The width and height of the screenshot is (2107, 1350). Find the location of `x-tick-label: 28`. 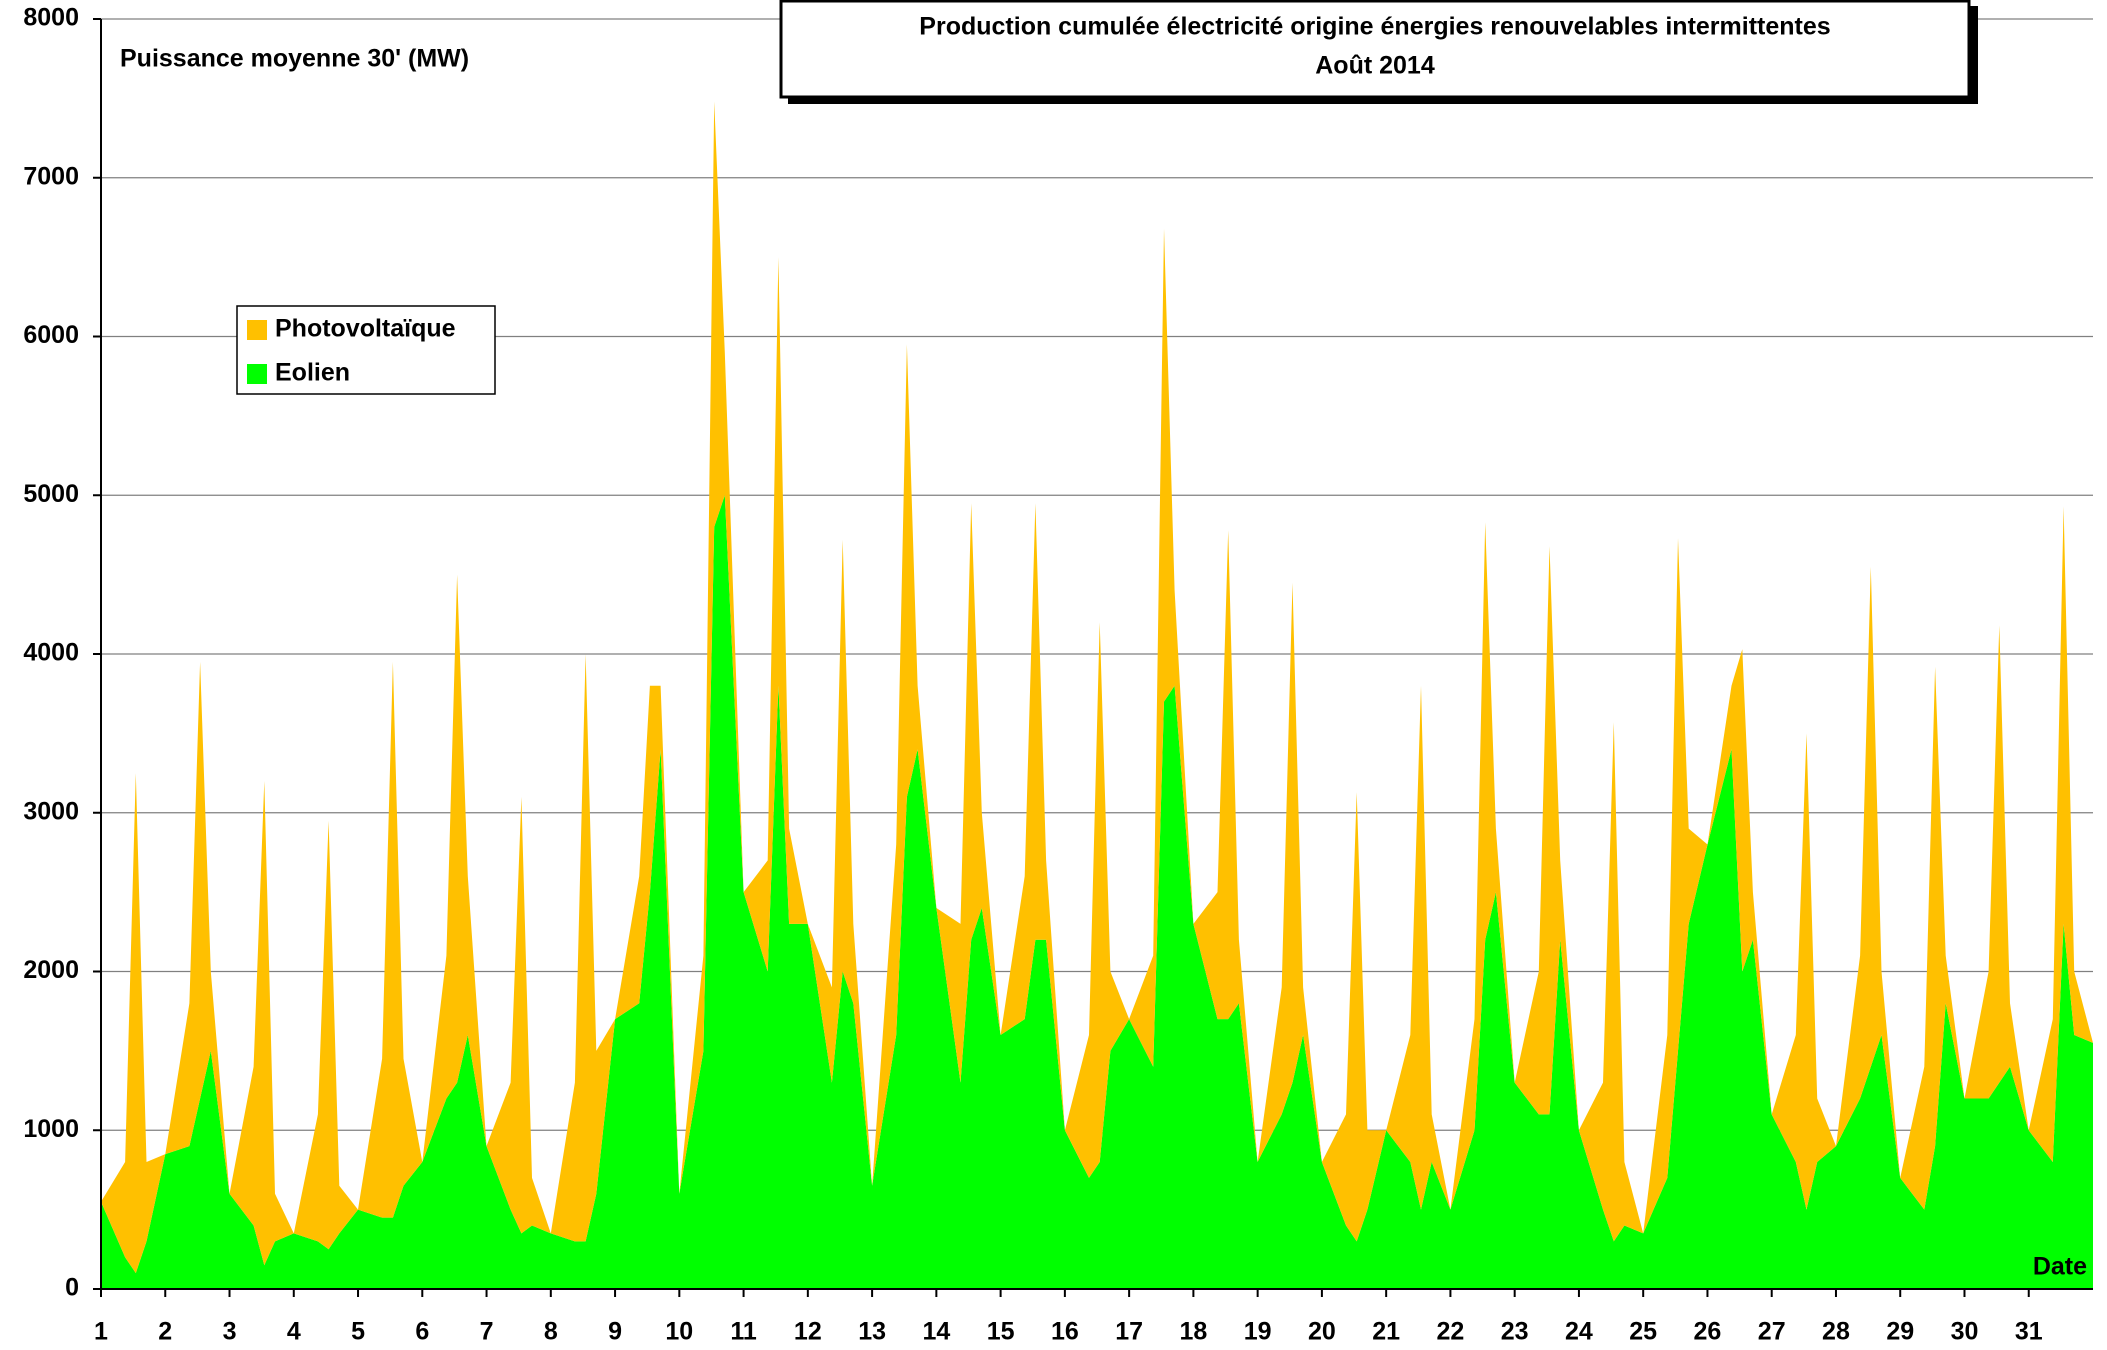

x-tick-label: 28 is located at coordinates (1836, 1332).